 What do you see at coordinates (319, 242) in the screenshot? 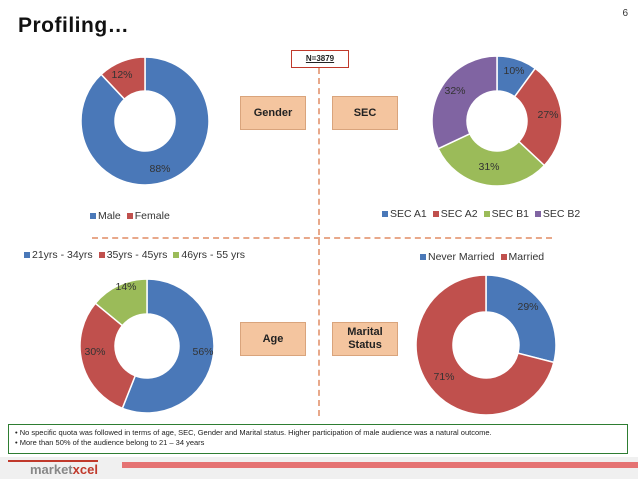
I see `vertical-divider` at bounding box center [319, 242].